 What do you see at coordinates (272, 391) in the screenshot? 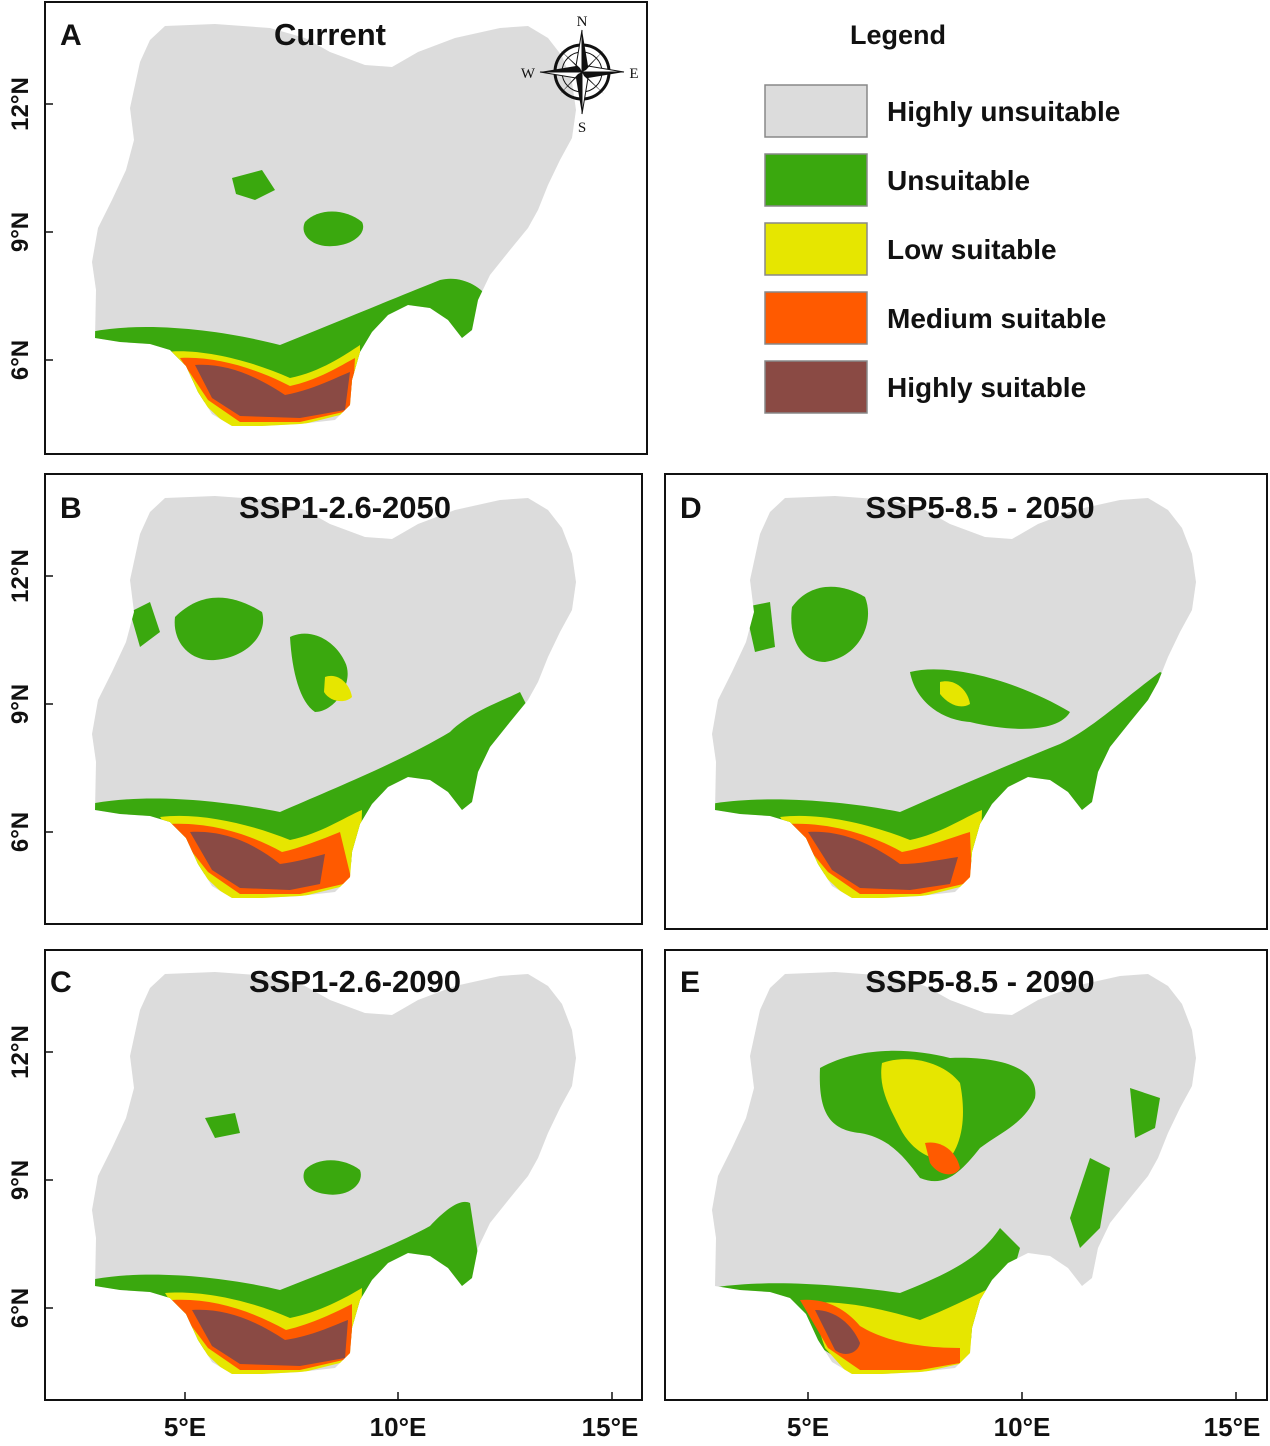
I see `zone-high` at bounding box center [272, 391].